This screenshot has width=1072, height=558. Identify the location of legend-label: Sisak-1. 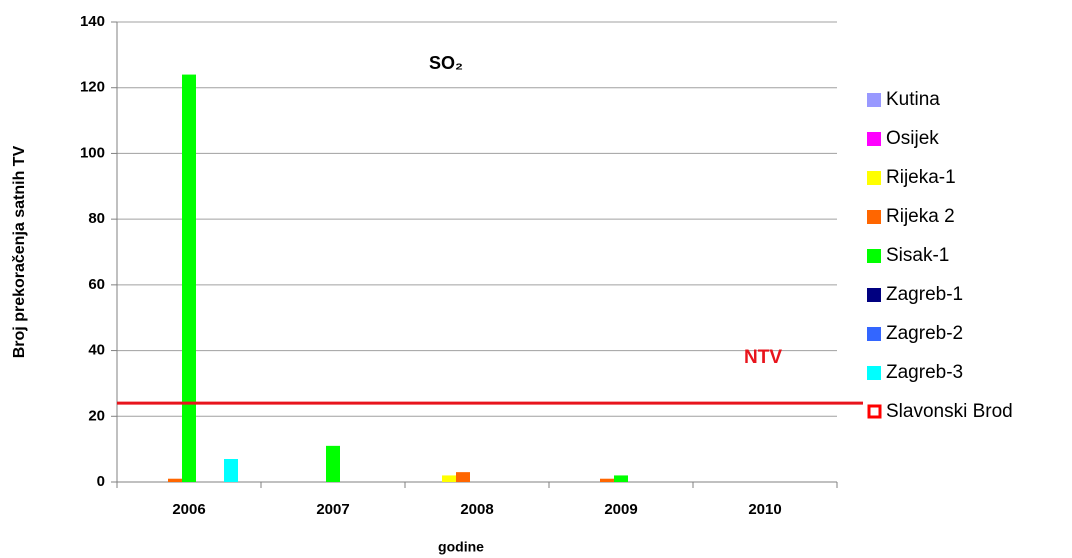
(917, 255).